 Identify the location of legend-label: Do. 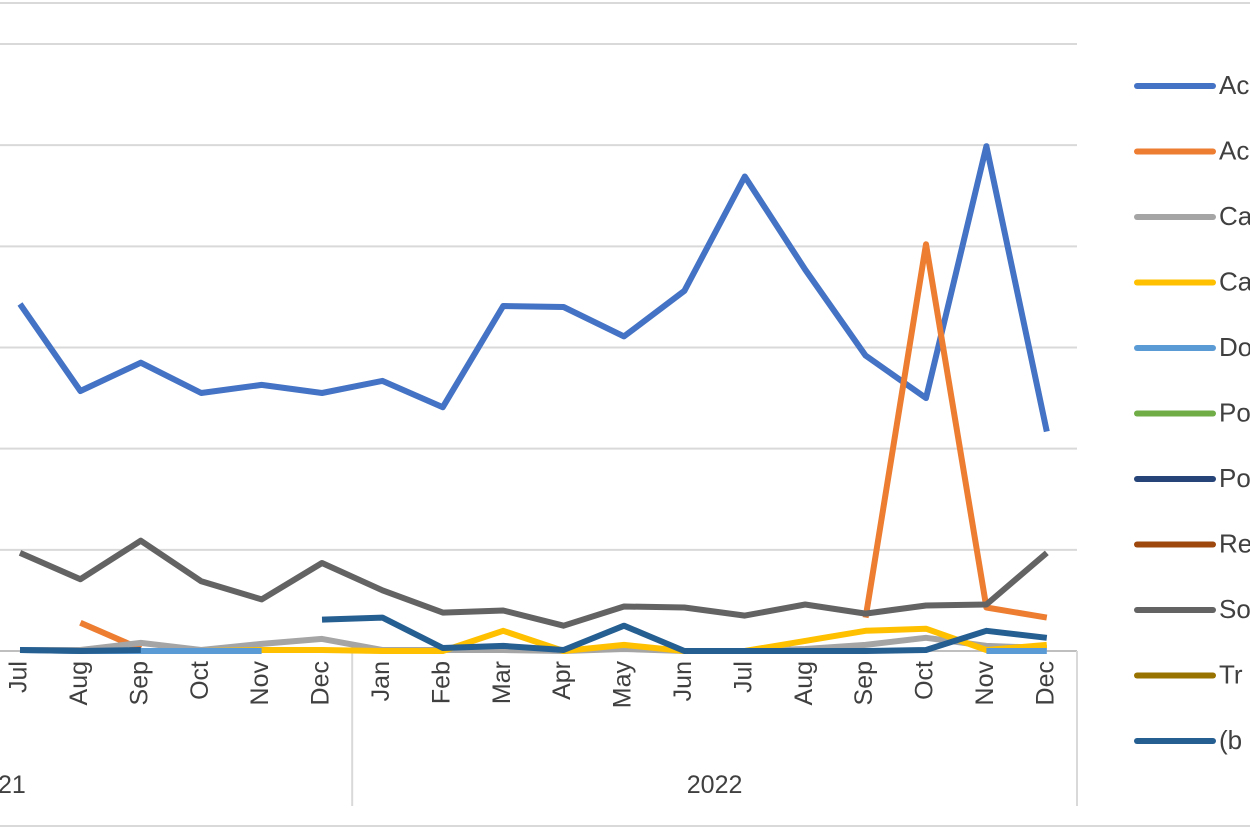
(1234, 347).